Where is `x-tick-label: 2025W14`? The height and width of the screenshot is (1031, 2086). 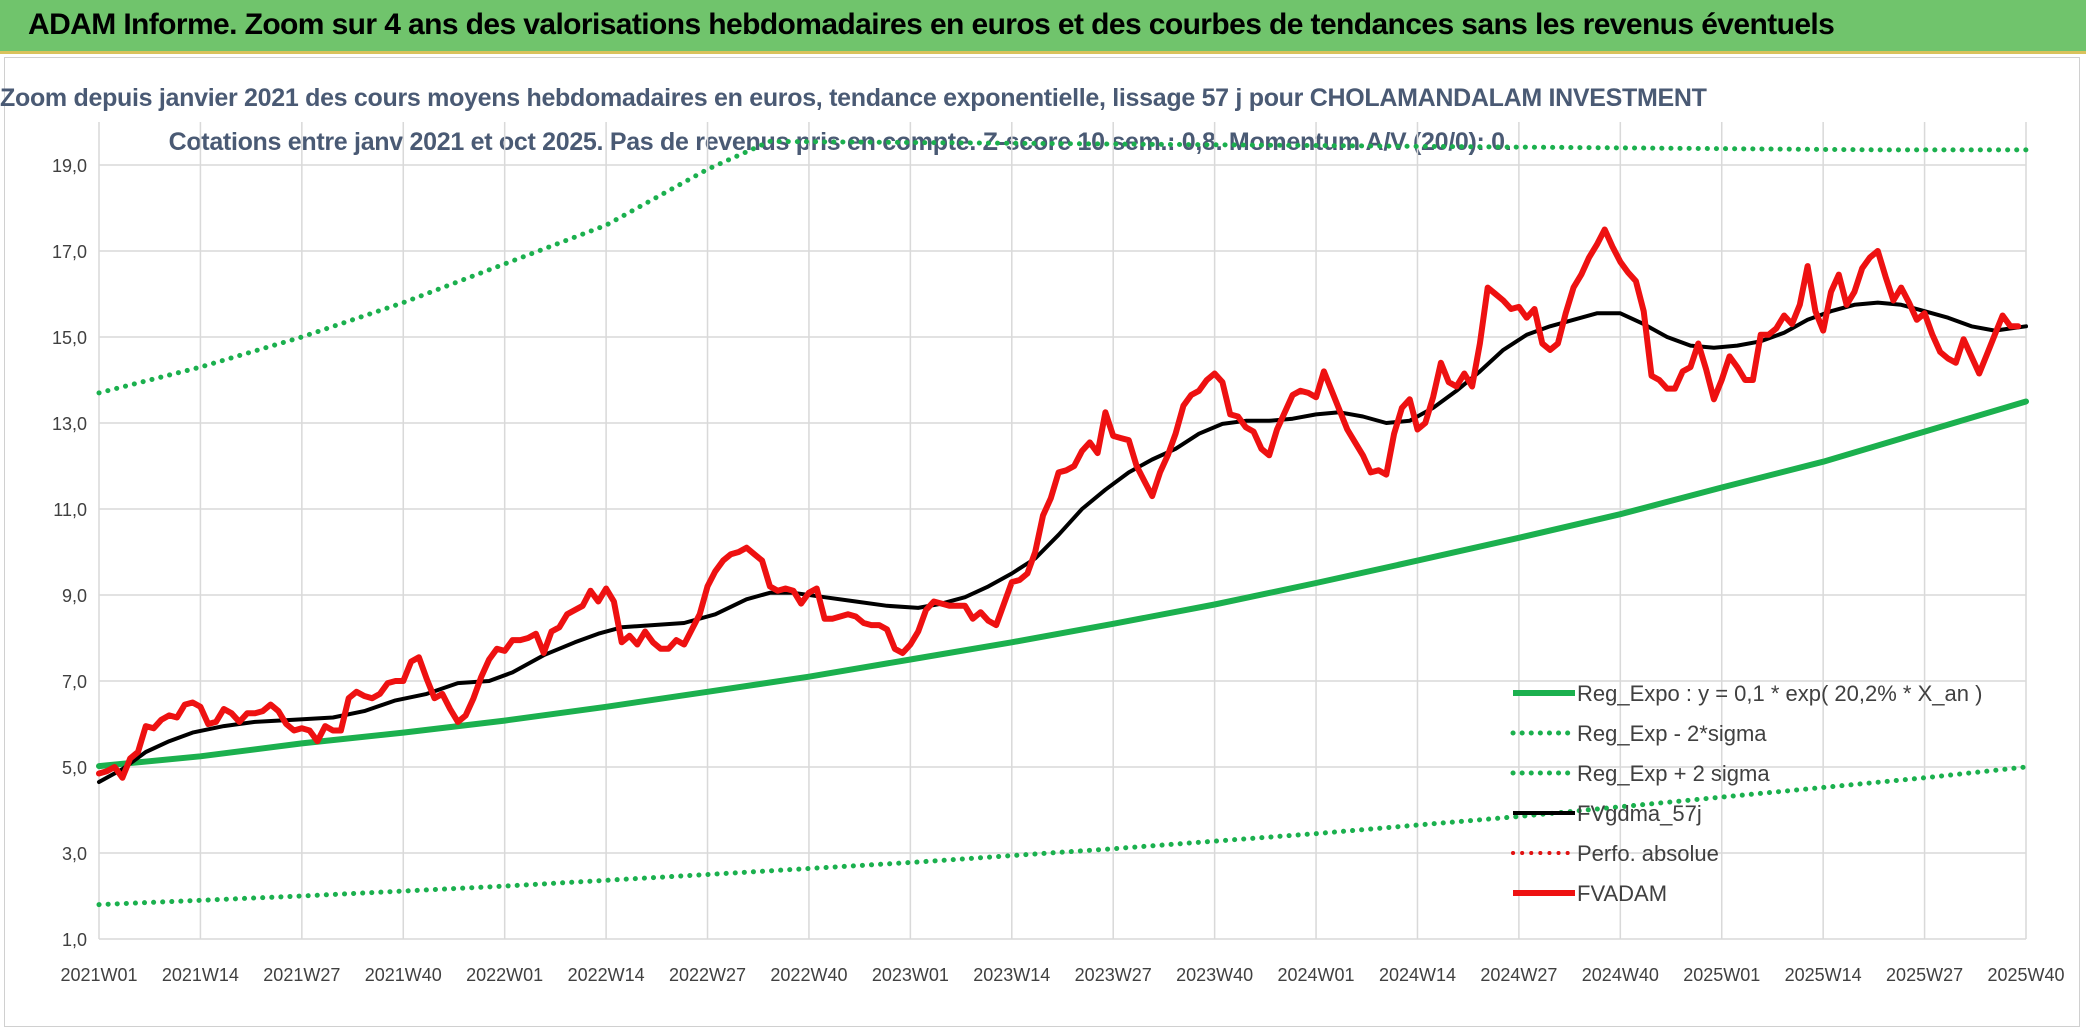
x-tick-label: 2025W14 is located at coordinates (1823, 975).